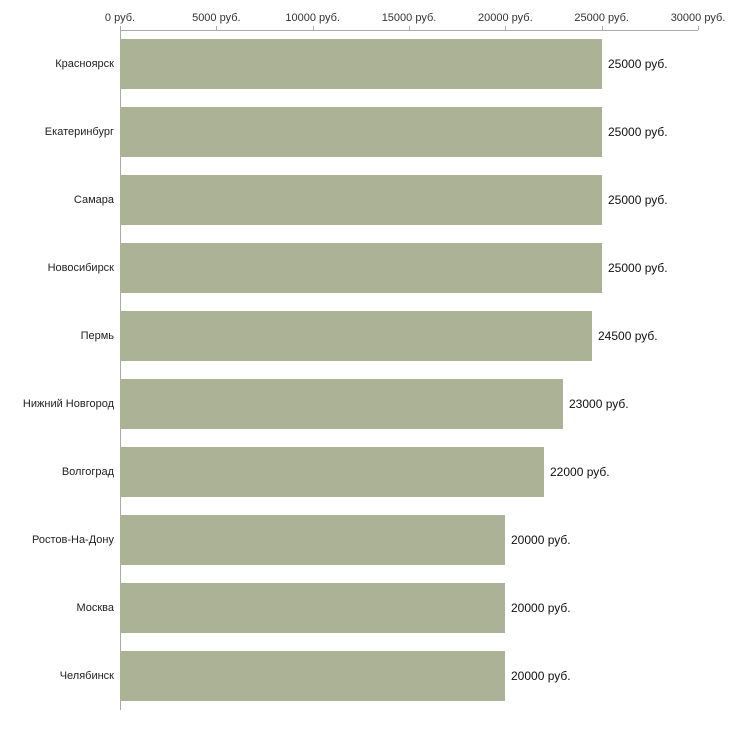 The image size is (730, 730). Describe the element at coordinates (86, 676) in the screenshot. I see `category-label: Челябинск` at that location.